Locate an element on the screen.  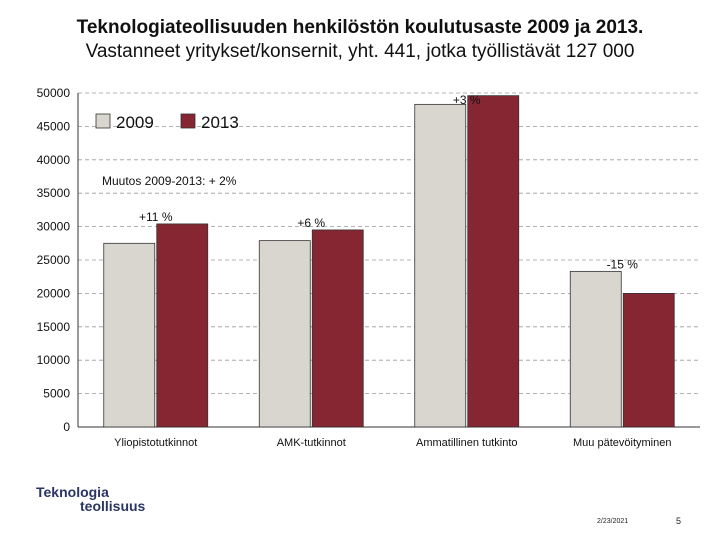
x-tick-label: AMK-tutkinnot is located at coordinates (311, 443).